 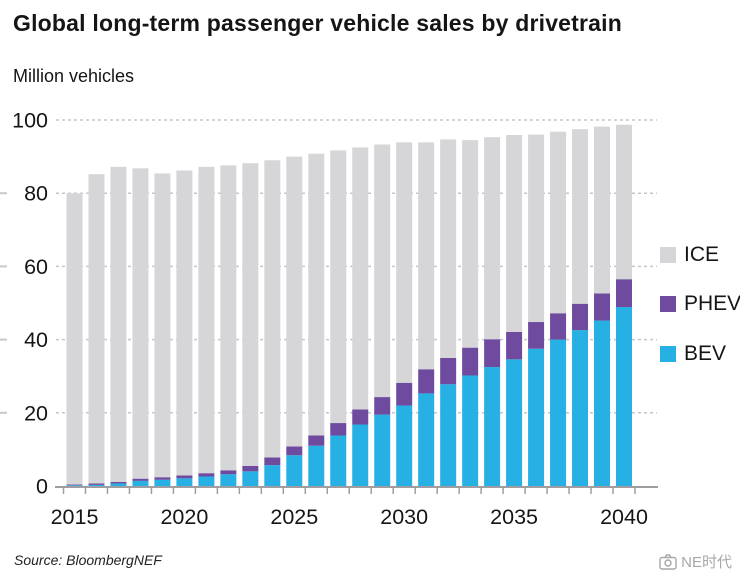 I want to click on bar-2037-phev, so click(x=558, y=326).